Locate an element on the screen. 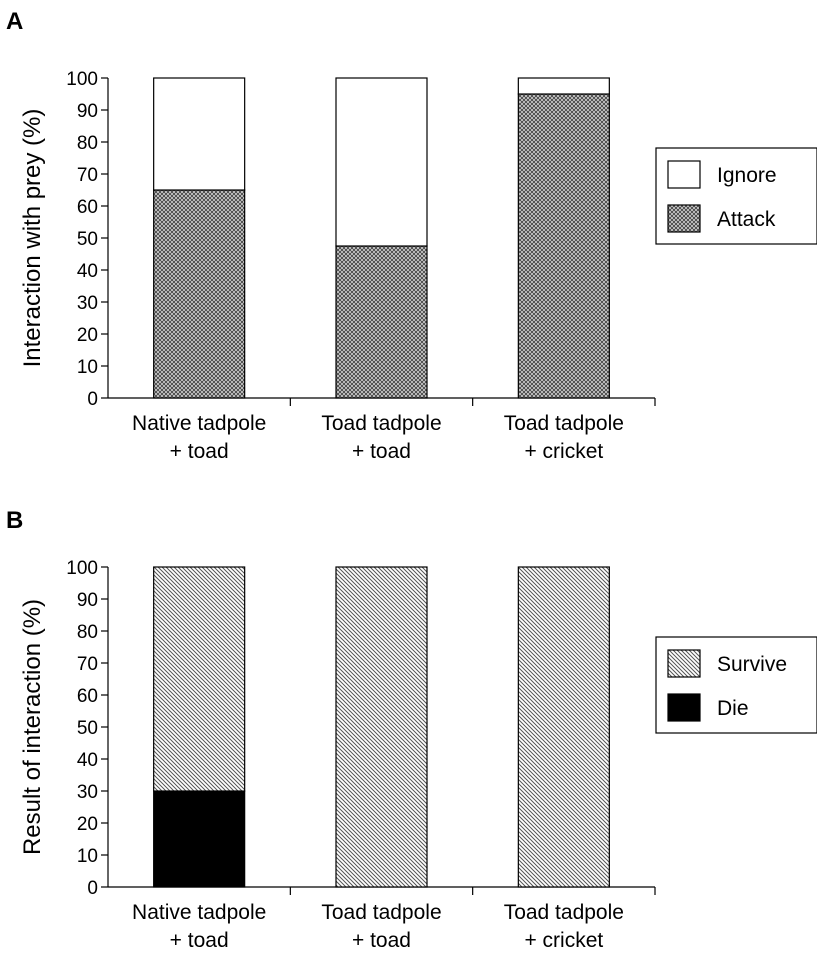 This screenshot has height=969, width=817. legend-label-die: Die is located at coordinates (733, 708).